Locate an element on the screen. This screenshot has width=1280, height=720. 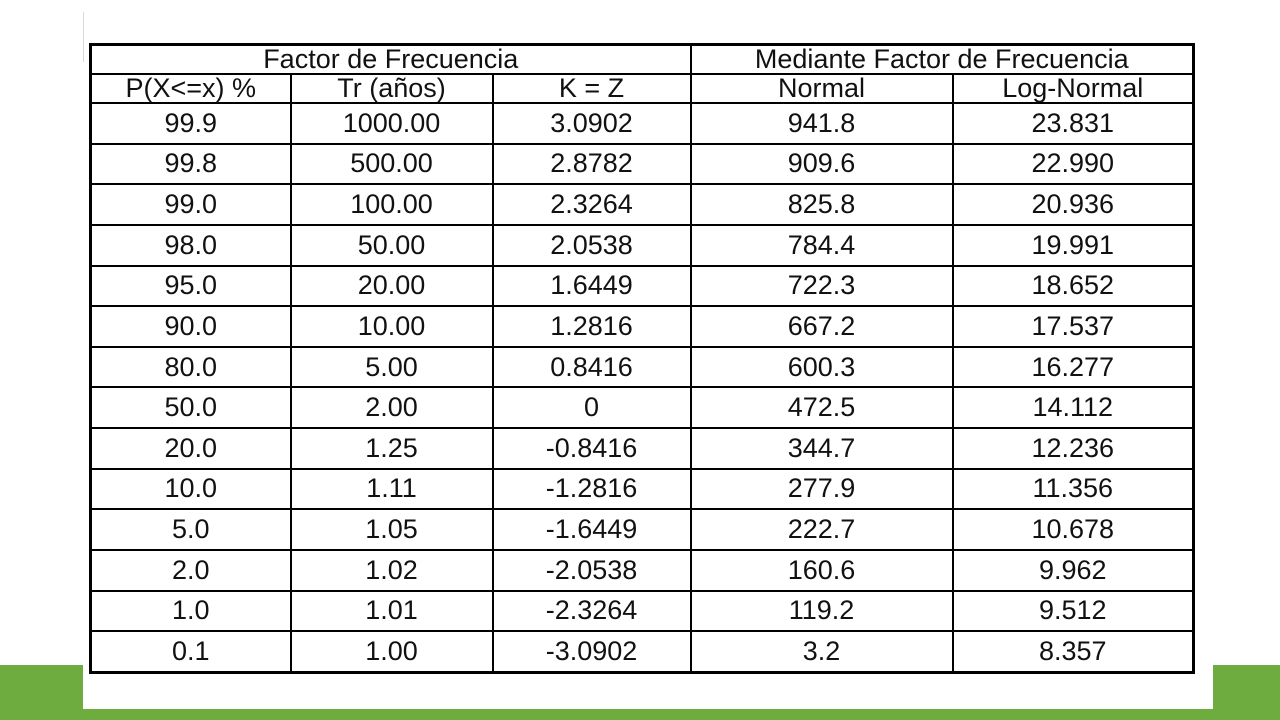
cell-probability: 10.0 is located at coordinates (190, 489).